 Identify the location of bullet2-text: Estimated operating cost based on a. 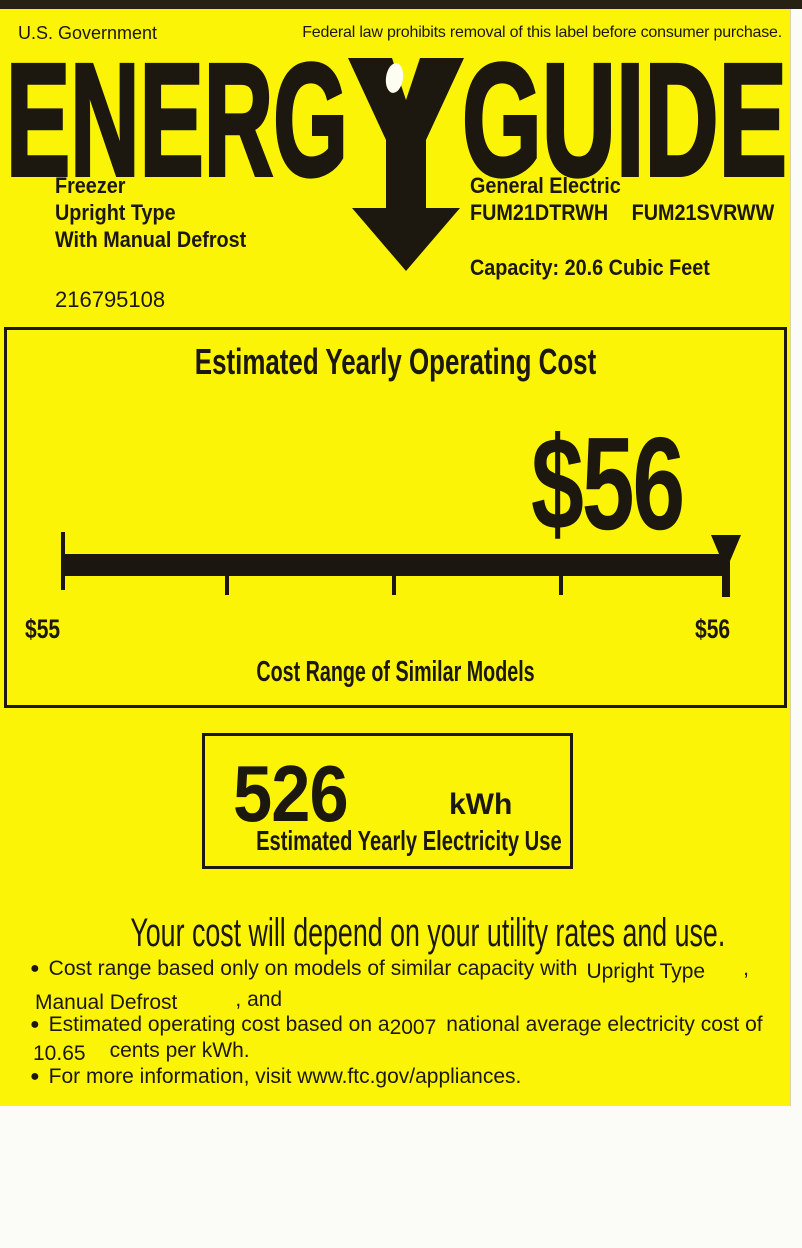
(219, 1024).